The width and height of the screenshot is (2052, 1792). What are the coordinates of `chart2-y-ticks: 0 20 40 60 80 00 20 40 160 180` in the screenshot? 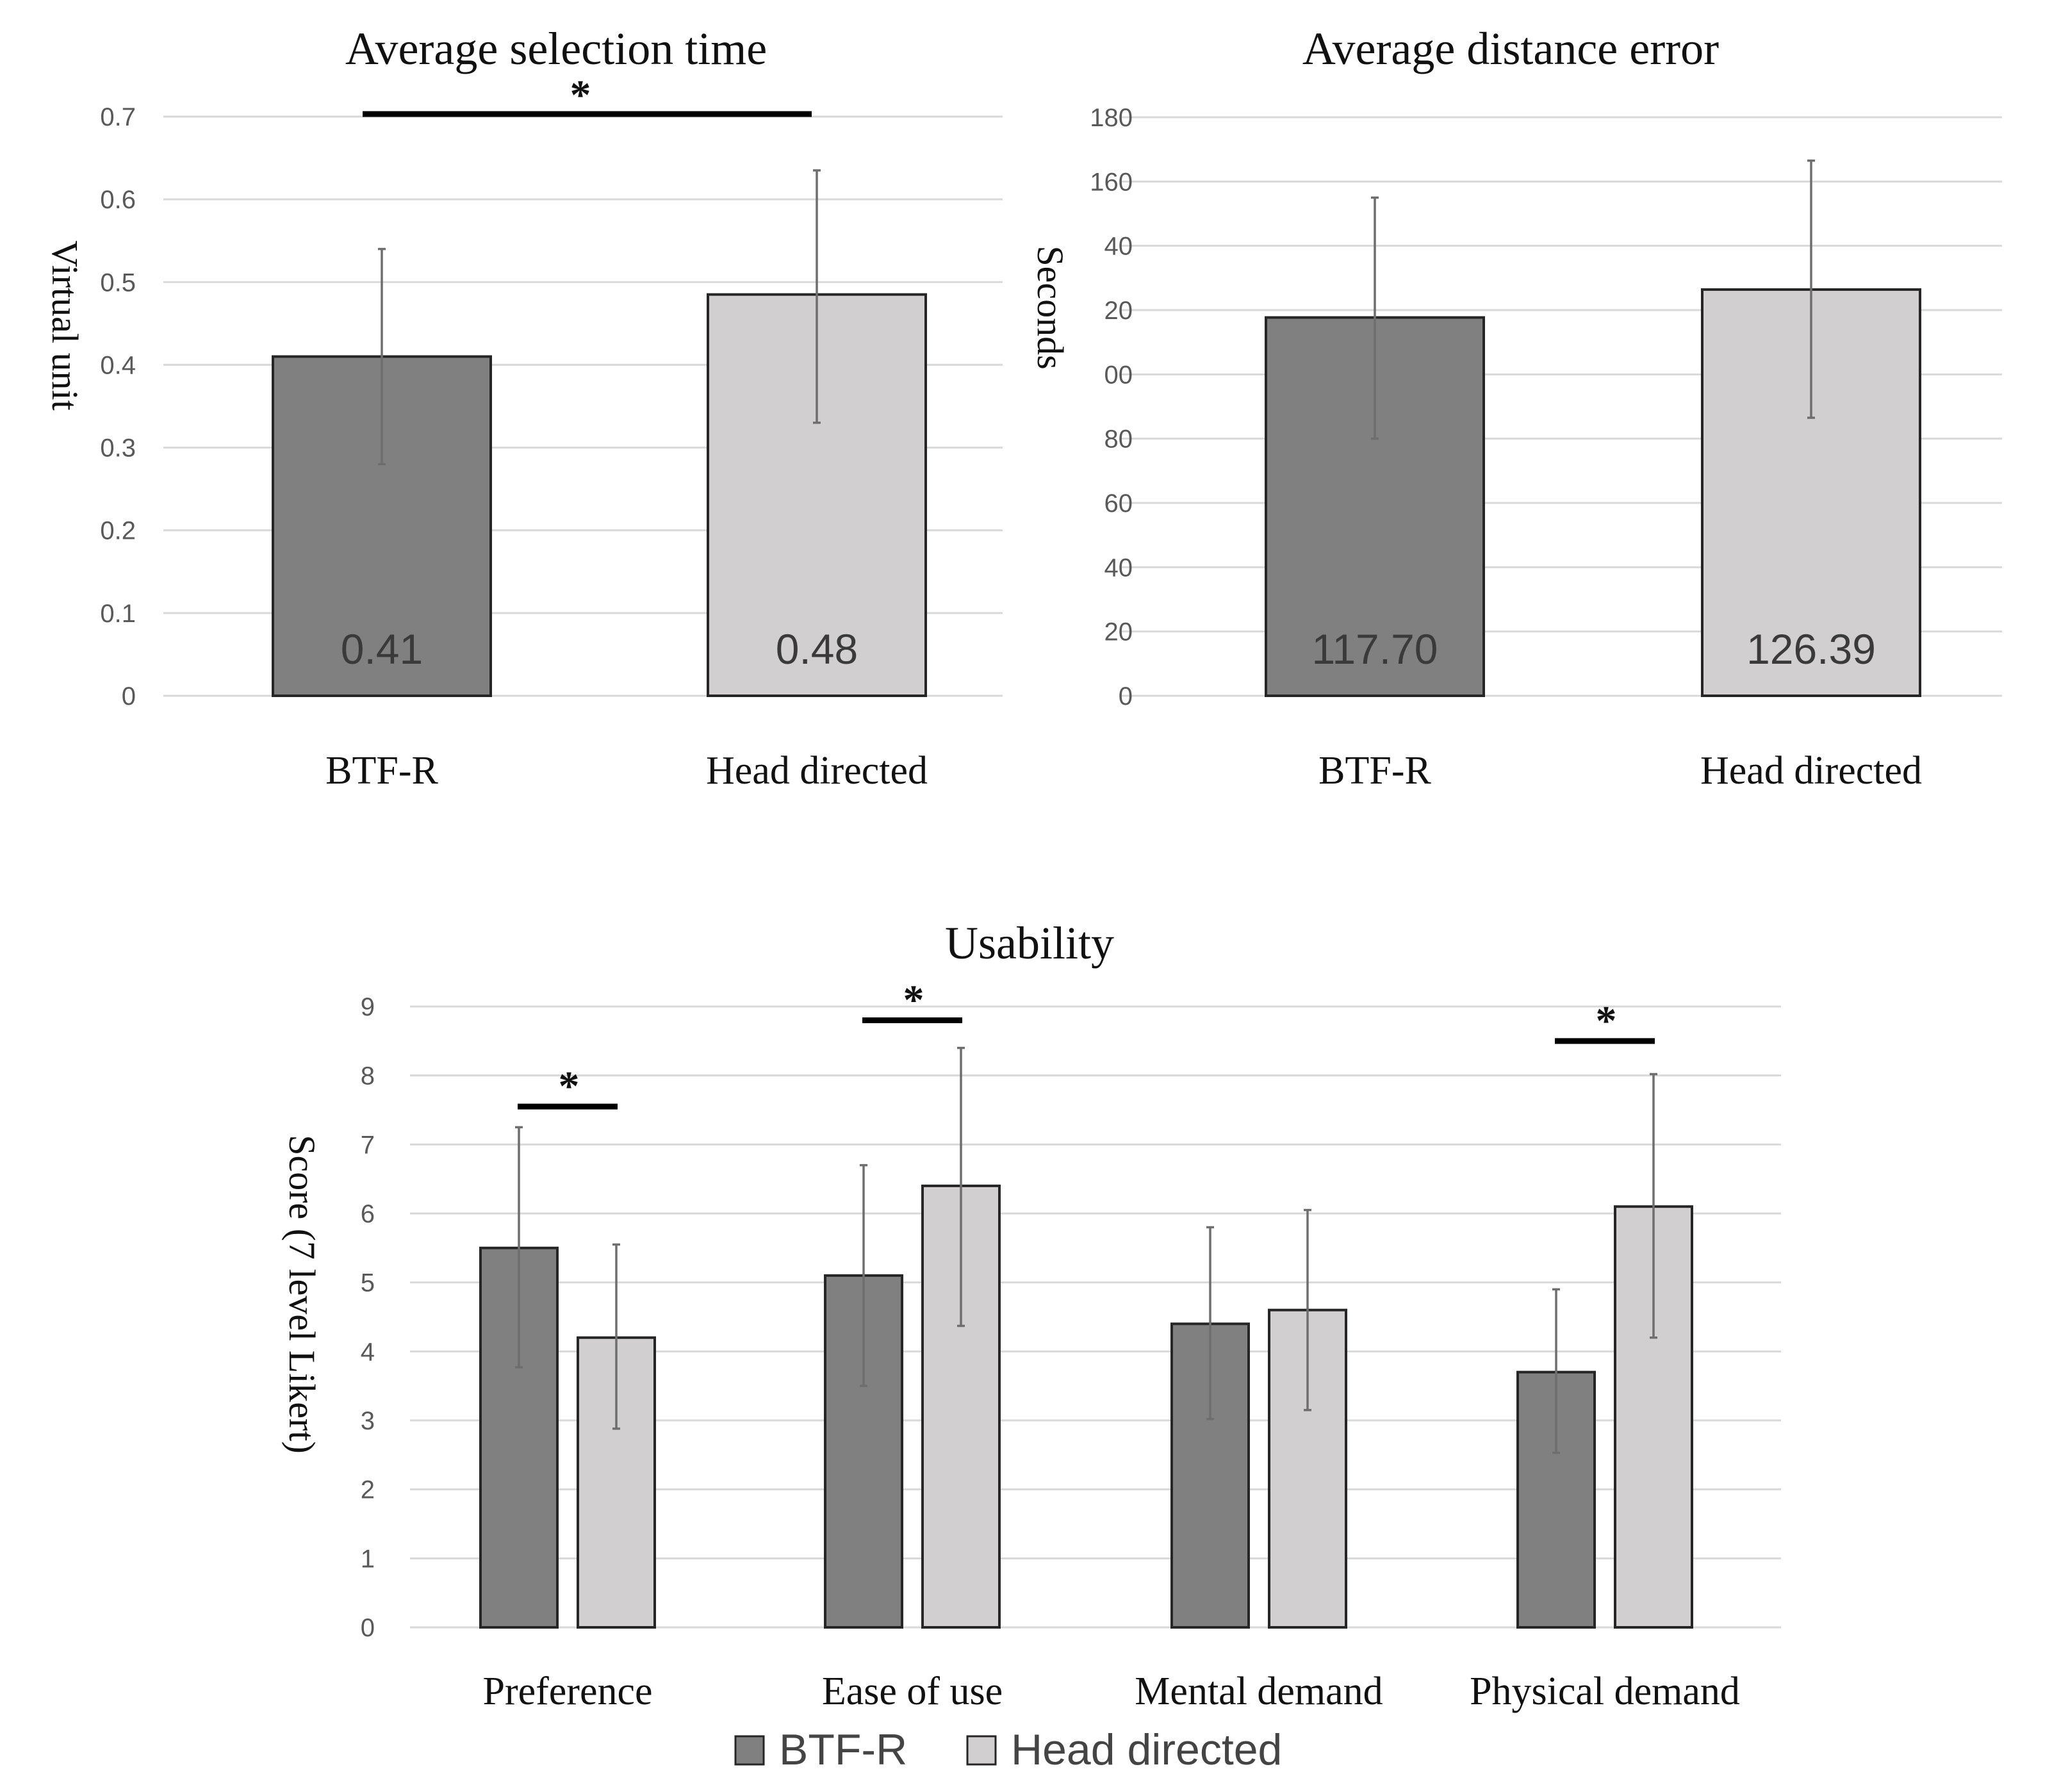 It's located at (1111, 407).